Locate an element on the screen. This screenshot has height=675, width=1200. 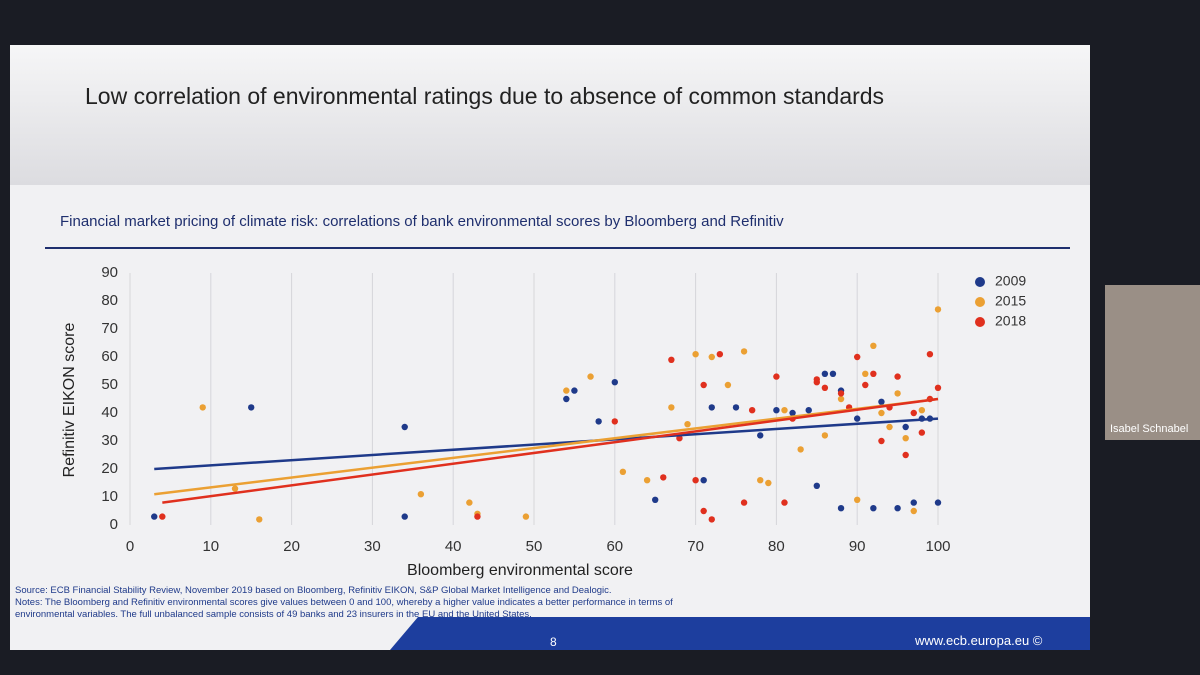
y-tick-label: 40 is located at coordinates (109, 412).